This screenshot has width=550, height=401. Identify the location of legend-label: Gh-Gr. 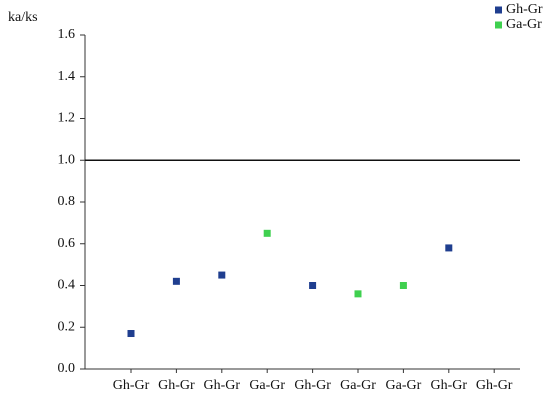
(524, 9).